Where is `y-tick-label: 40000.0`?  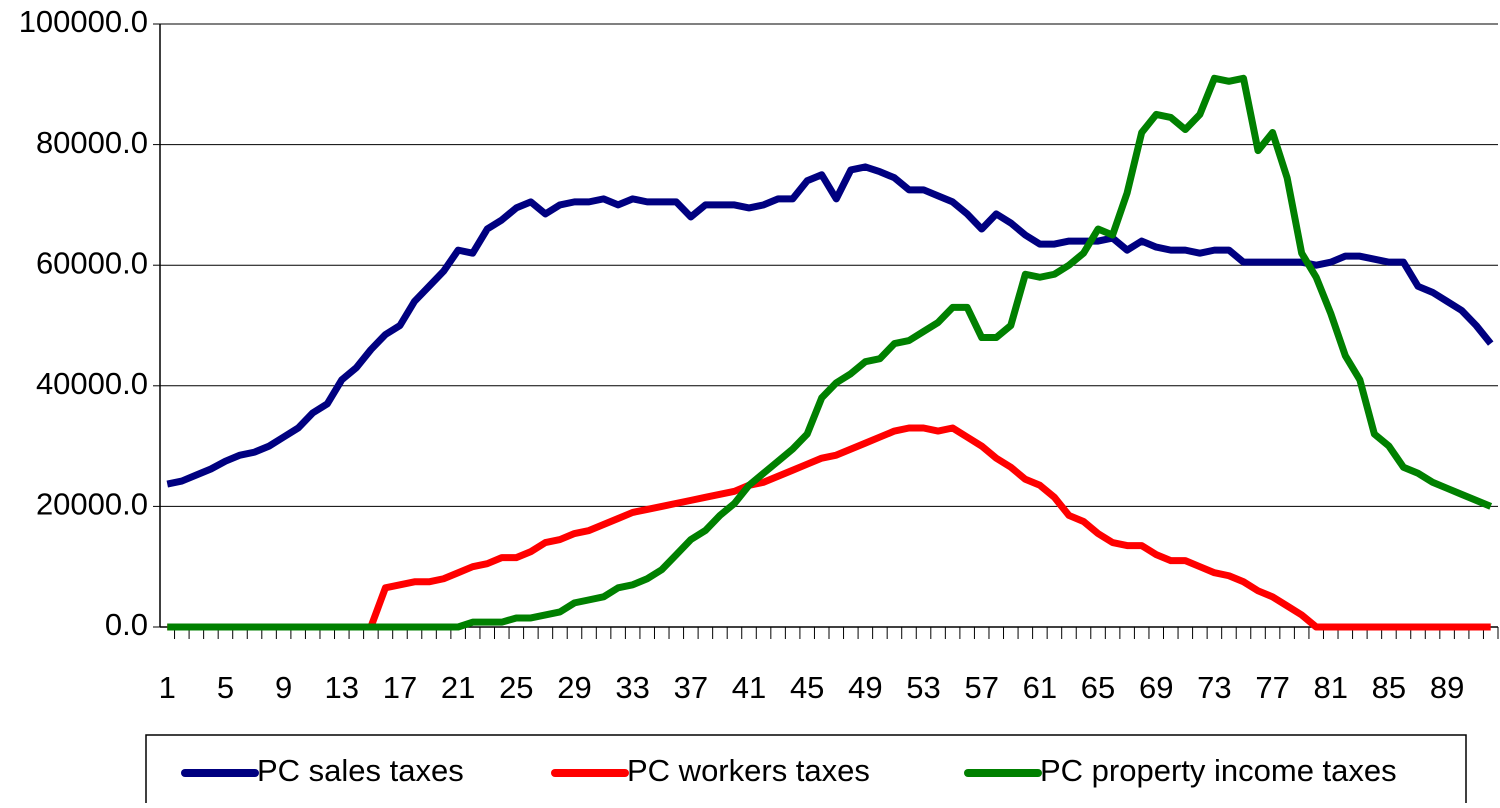
y-tick-label: 40000.0 is located at coordinates (92, 383).